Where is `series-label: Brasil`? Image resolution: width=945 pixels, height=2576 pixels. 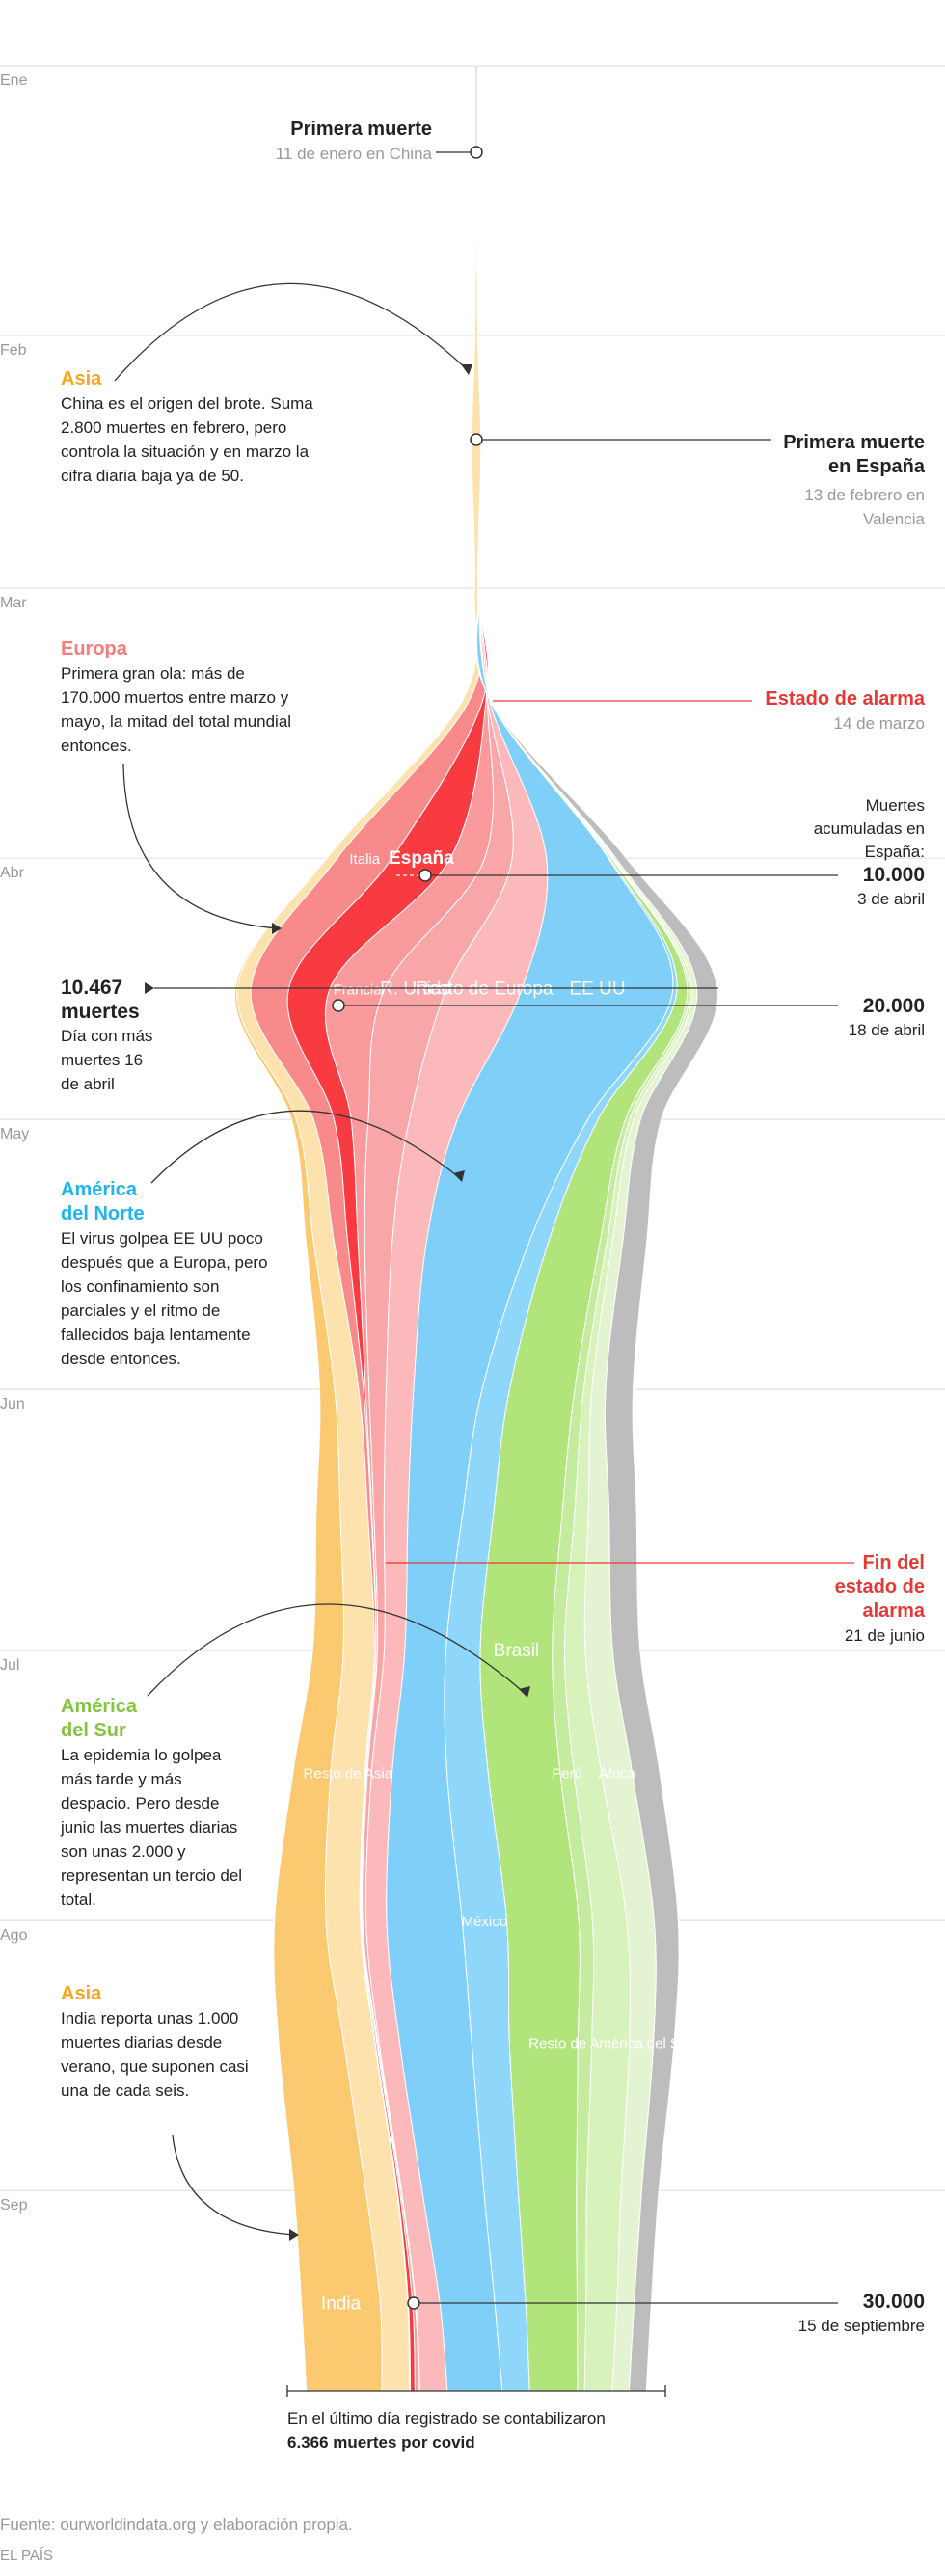
series-label: Brasil is located at coordinates (517, 1651).